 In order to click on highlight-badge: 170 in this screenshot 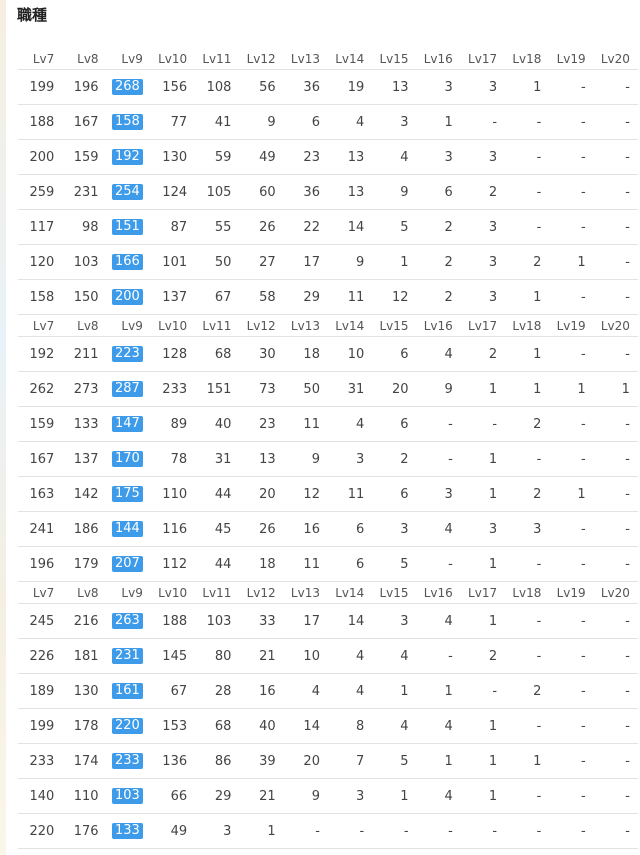, I will do `click(127, 459)`.